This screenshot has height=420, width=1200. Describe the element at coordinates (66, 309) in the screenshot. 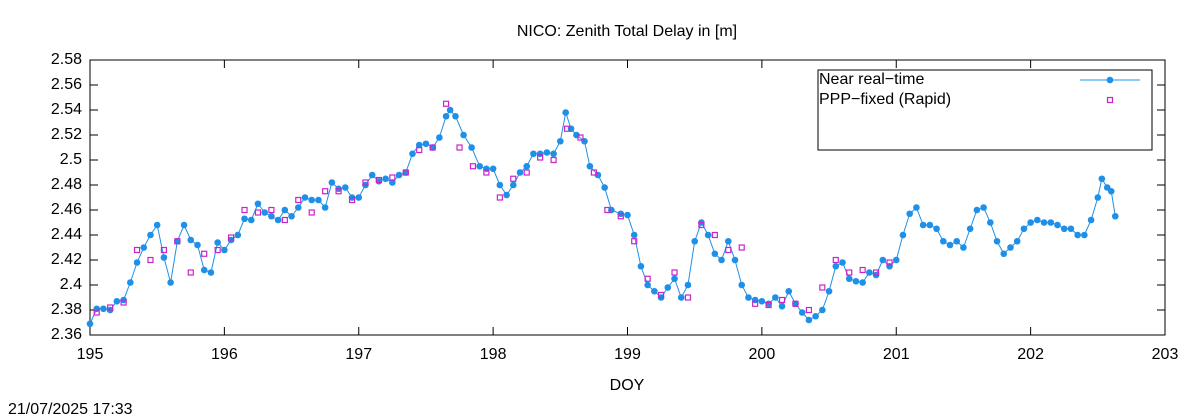

I see `y-tick-label: 2.38` at that location.